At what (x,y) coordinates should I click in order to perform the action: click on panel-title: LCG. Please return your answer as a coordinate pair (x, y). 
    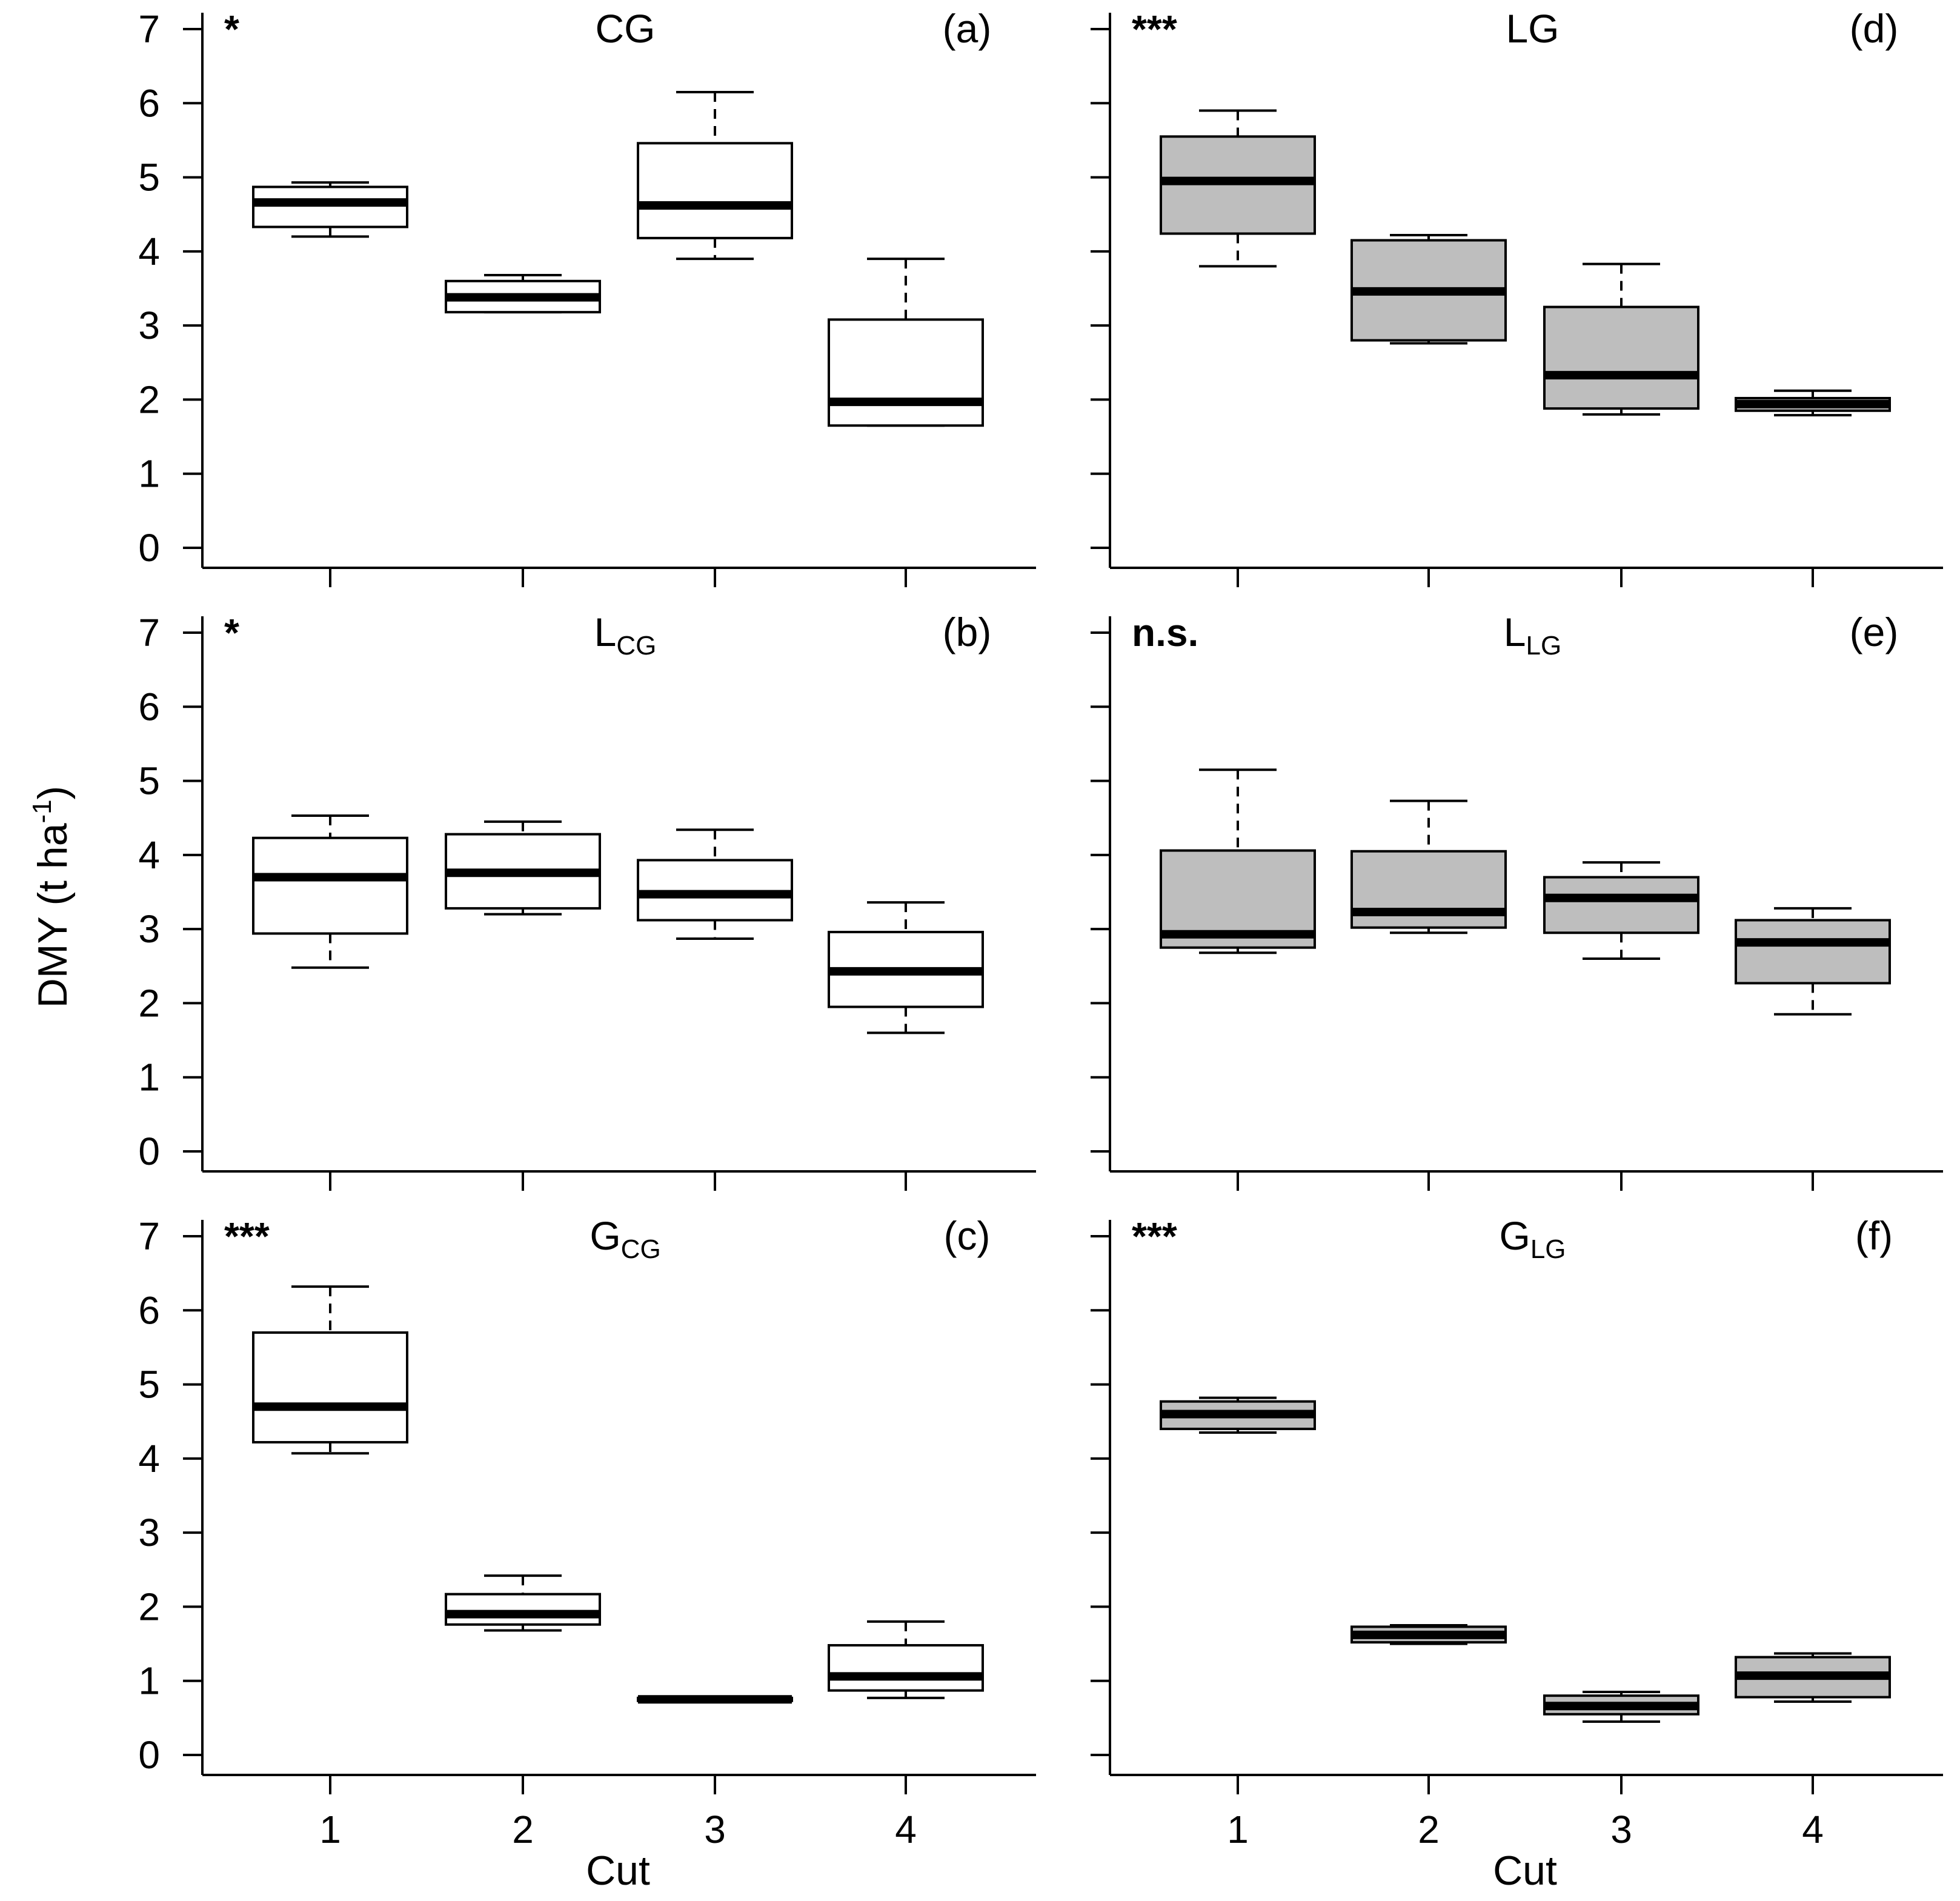
    Looking at the image, I should click on (625, 635).